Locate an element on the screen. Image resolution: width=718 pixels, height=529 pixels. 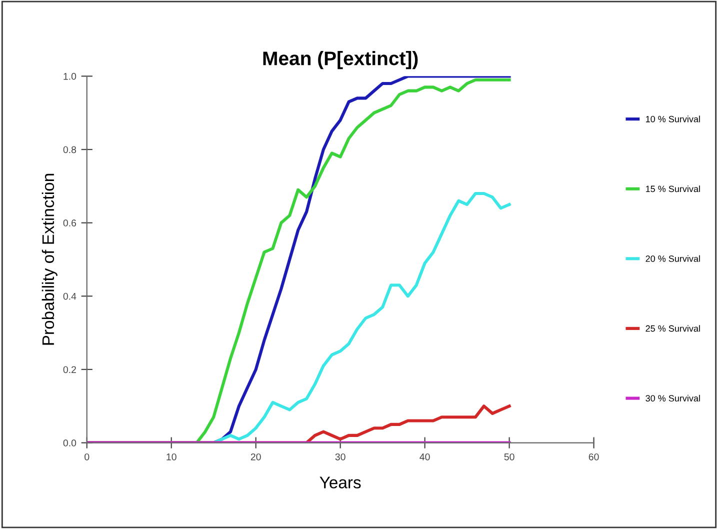
y-tick-label: 0.8 is located at coordinates (69, 150).